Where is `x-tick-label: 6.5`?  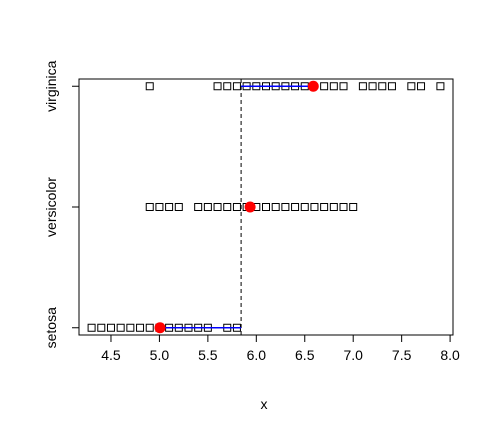
x-tick-label: 6.5 is located at coordinates (305, 355).